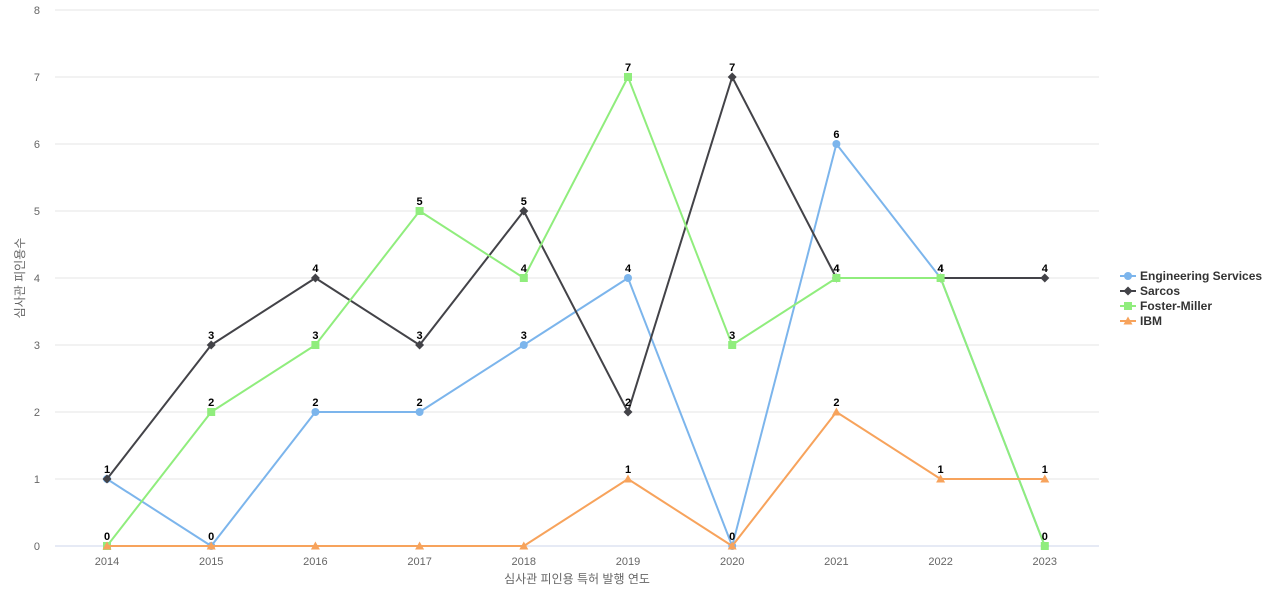 This screenshot has width=1280, height=600. I want to click on x-tick-label: 2021, so click(836, 562).